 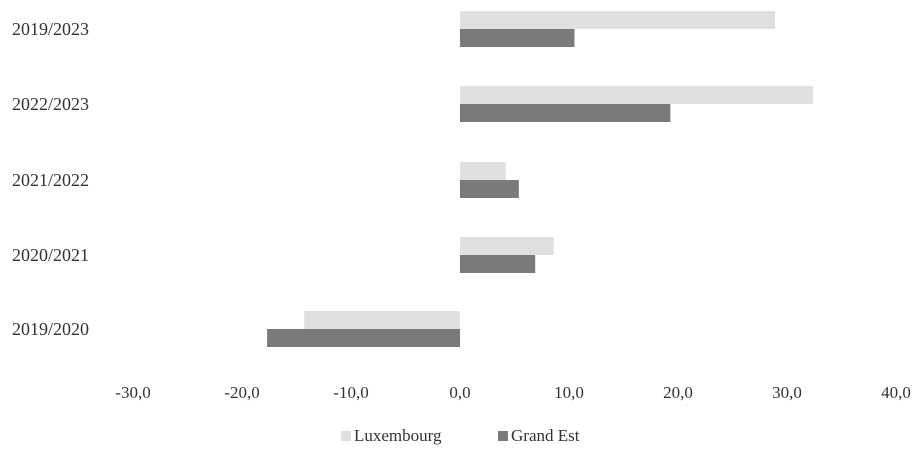 What do you see at coordinates (459, 392) in the screenshot?
I see `x-tick-label: 0,0` at bounding box center [459, 392].